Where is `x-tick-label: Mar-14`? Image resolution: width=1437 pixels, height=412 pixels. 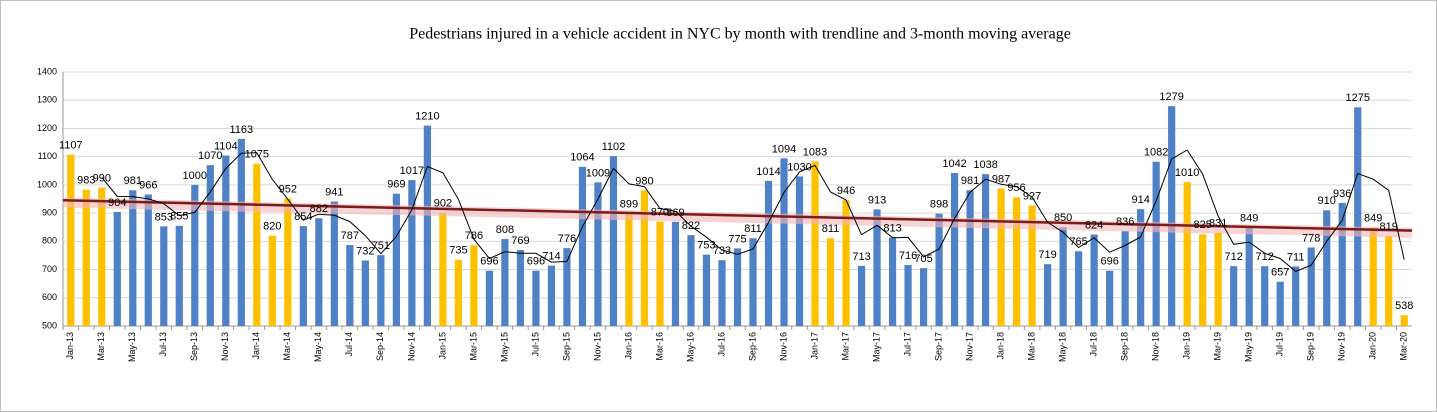
x-tick-label: Mar-14 is located at coordinates (287, 346).